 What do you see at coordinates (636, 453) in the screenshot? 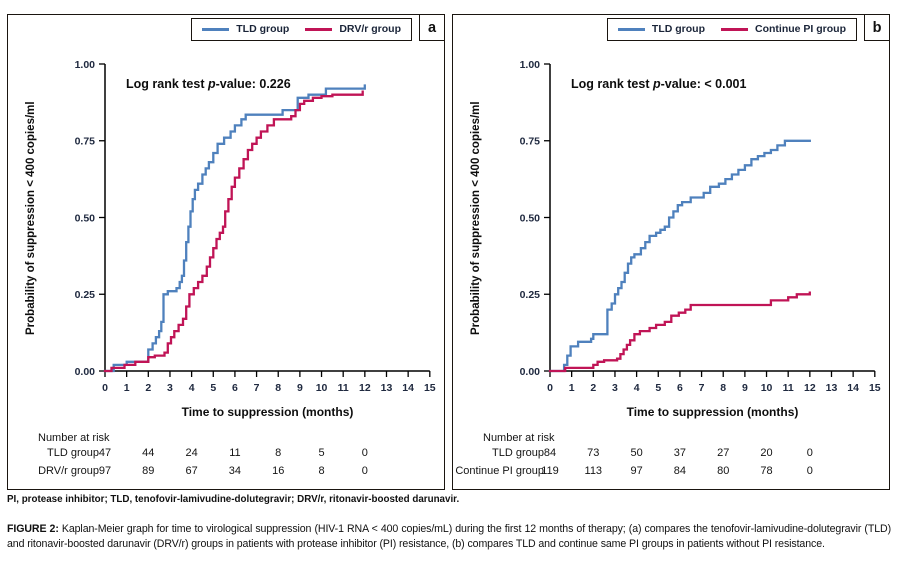
I see `risk-value: 50` at bounding box center [636, 453].